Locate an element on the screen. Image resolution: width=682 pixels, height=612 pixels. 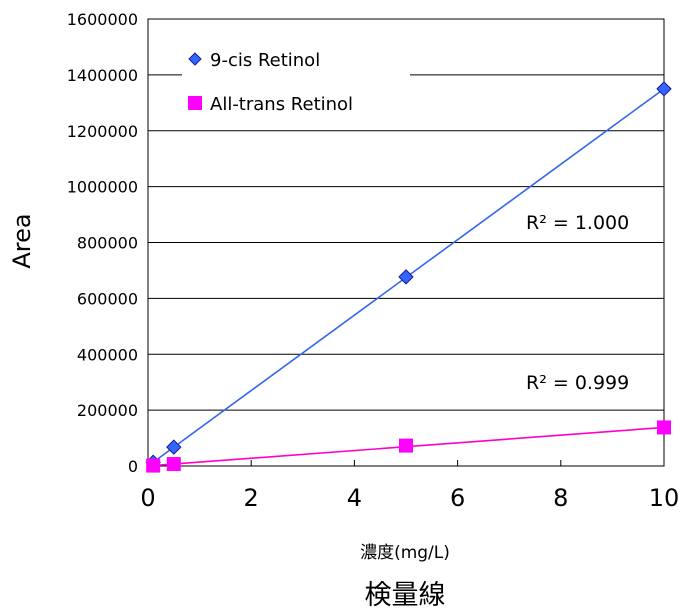
x-tick-label-4: 4 is located at coordinates (354, 498).